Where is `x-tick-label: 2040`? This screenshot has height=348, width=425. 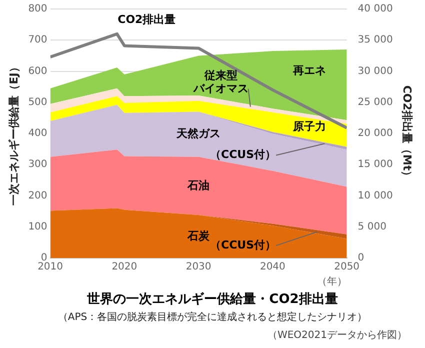
x-tick-label: 2040 is located at coordinates (273, 267).